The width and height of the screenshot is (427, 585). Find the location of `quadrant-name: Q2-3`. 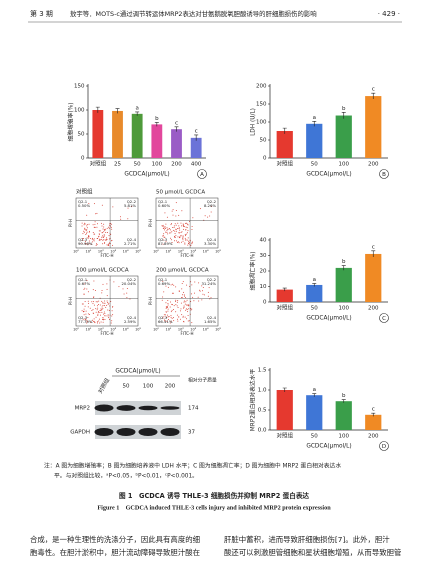

quadrant-name: Q2-3 is located at coordinates (83, 317).